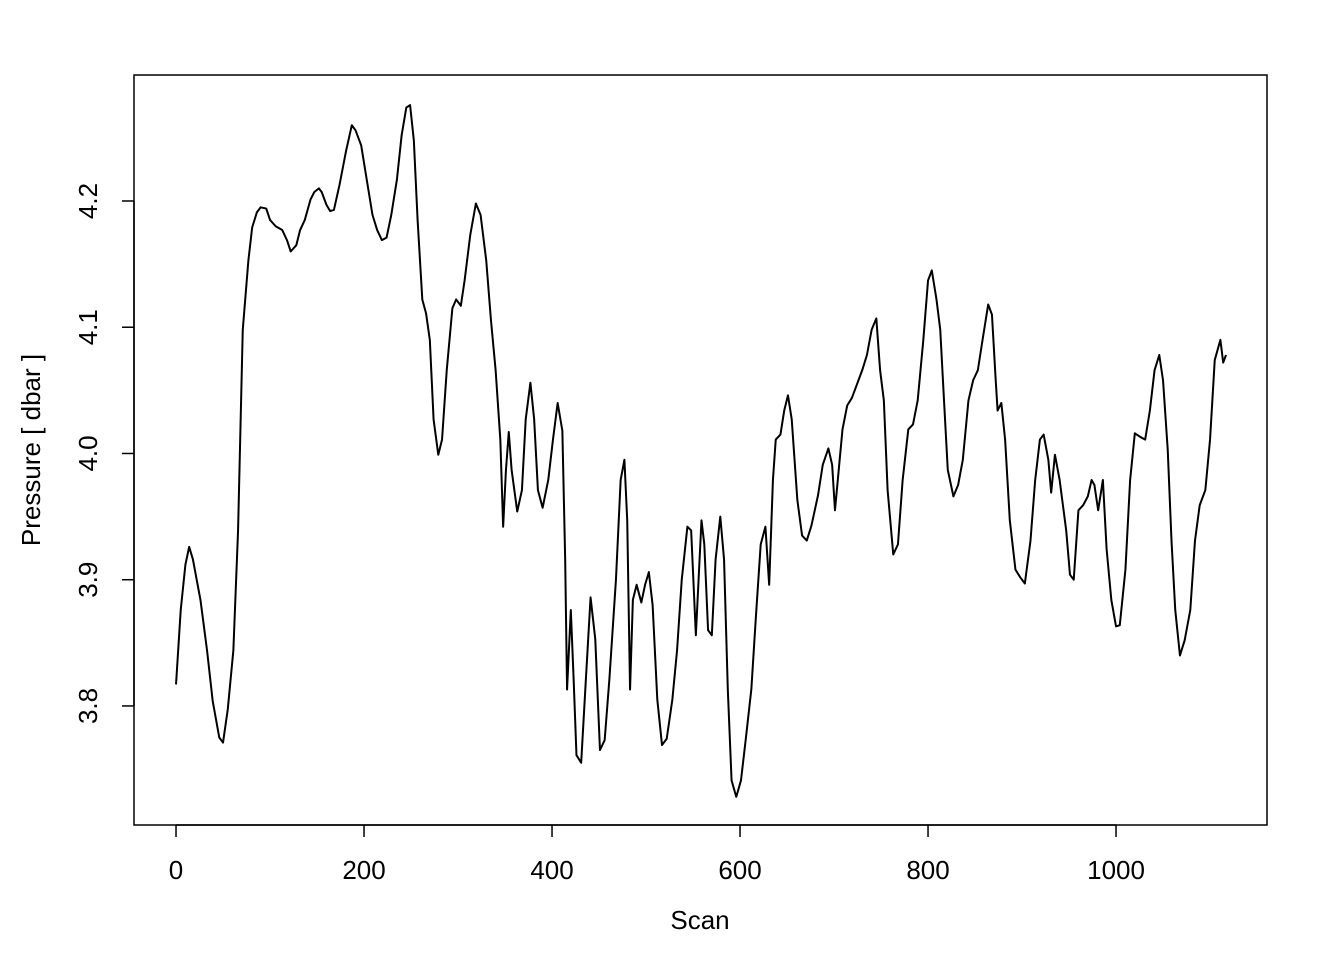 The height and width of the screenshot is (965, 1344). I want to click on x-tick-label: 1000, so click(1116, 870).